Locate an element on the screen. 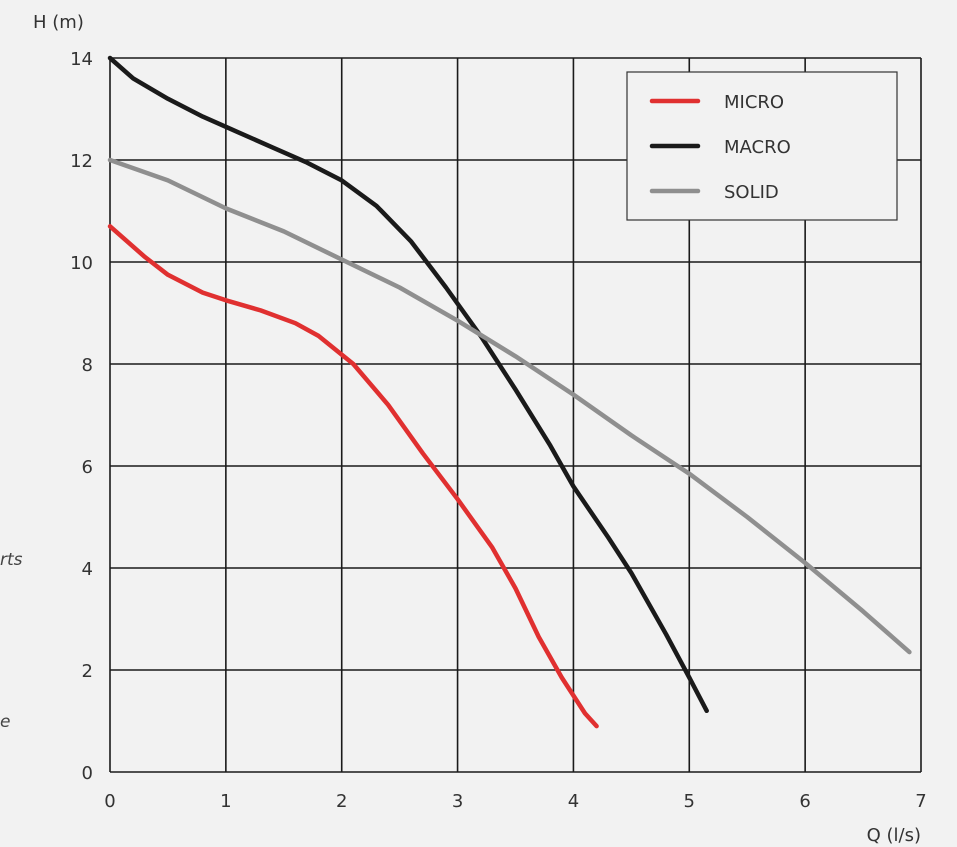 This screenshot has height=847, width=957. y-axis-title: H (m) is located at coordinates (58, 22).